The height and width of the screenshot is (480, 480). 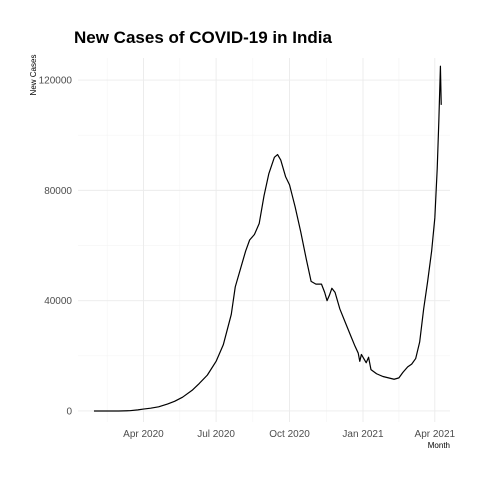 I want to click on x-axis-label: Month, so click(x=439, y=445).